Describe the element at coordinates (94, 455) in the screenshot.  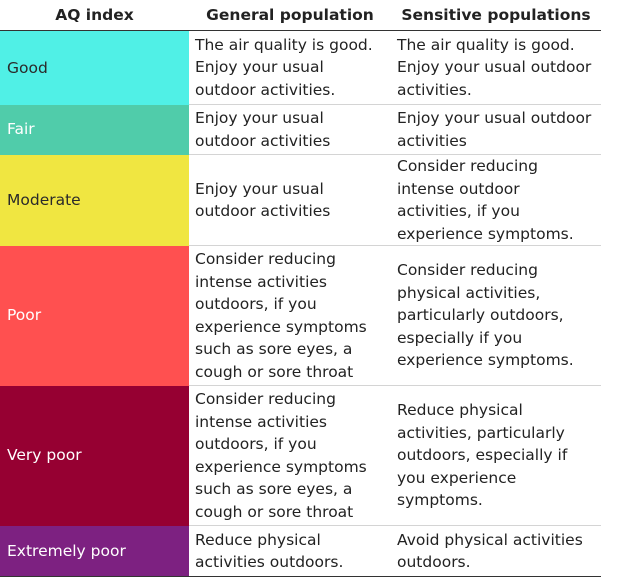
I see `aq-index-cell: Very poor` at that location.